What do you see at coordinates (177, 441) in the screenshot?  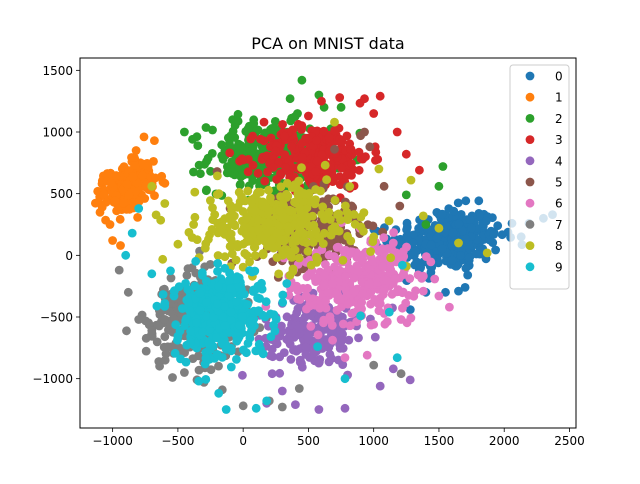 I see `x-tick-label: −500` at bounding box center [177, 441].